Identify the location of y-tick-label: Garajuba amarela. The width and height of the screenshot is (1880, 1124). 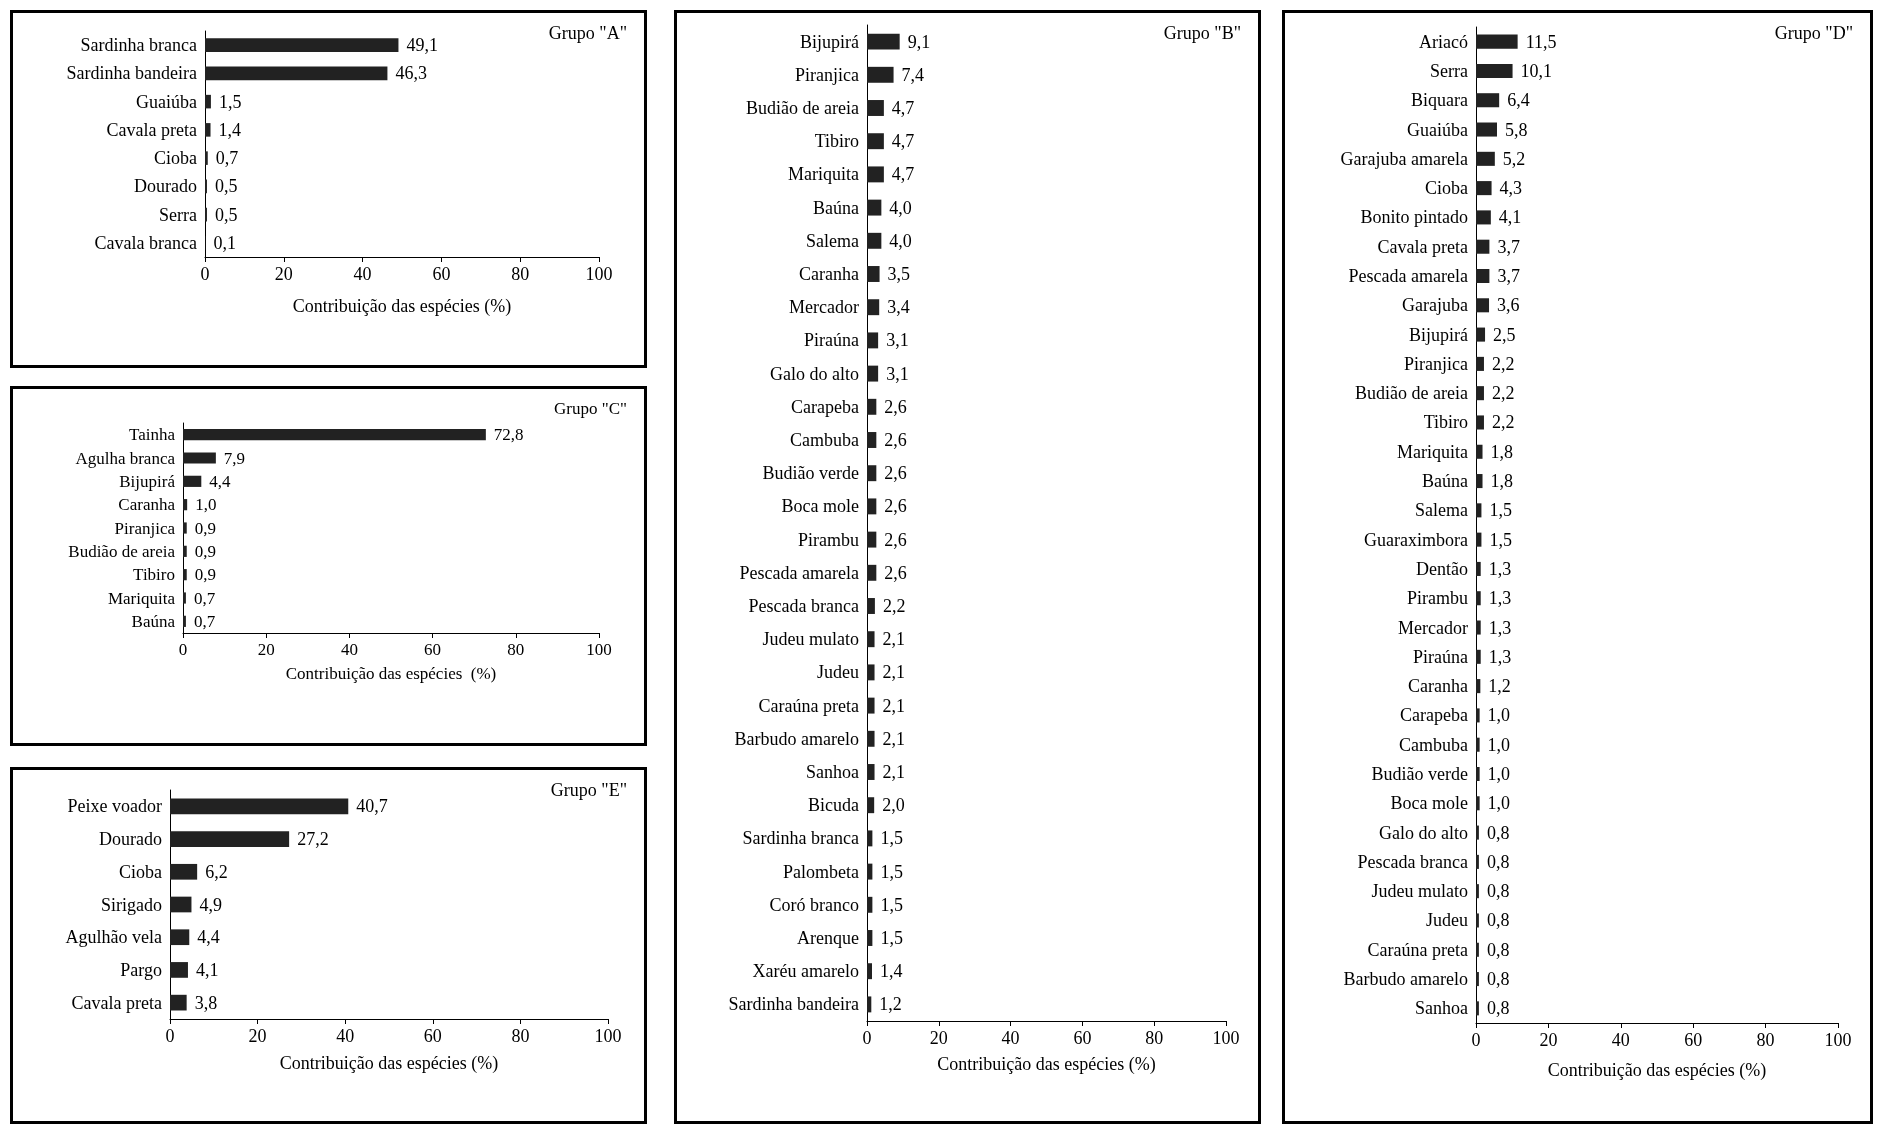
(1404, 158).